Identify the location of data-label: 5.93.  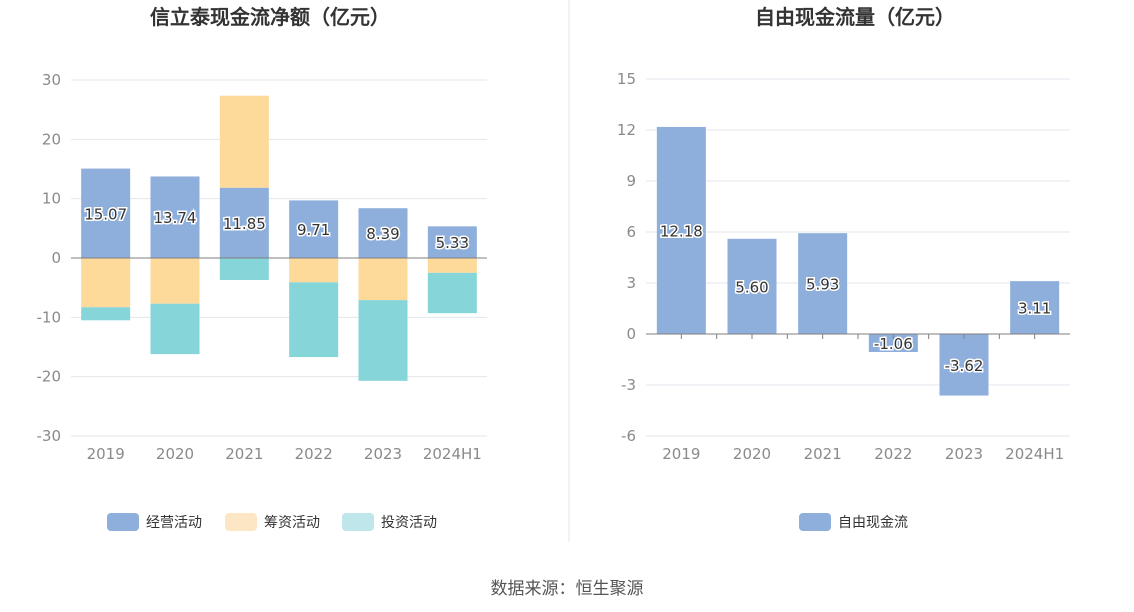
(822, 285).